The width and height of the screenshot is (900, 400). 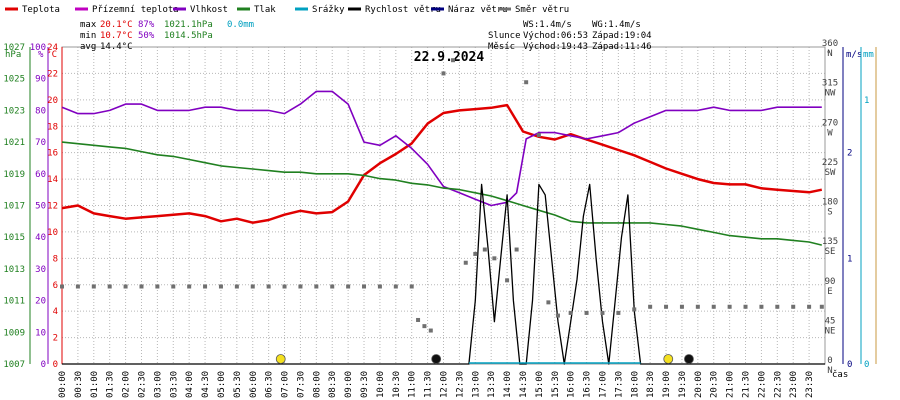 What do you see at coordinates (840, 374) in the screenshot?
I see `axis-label-time: čas` at bounding box center [840, 374].